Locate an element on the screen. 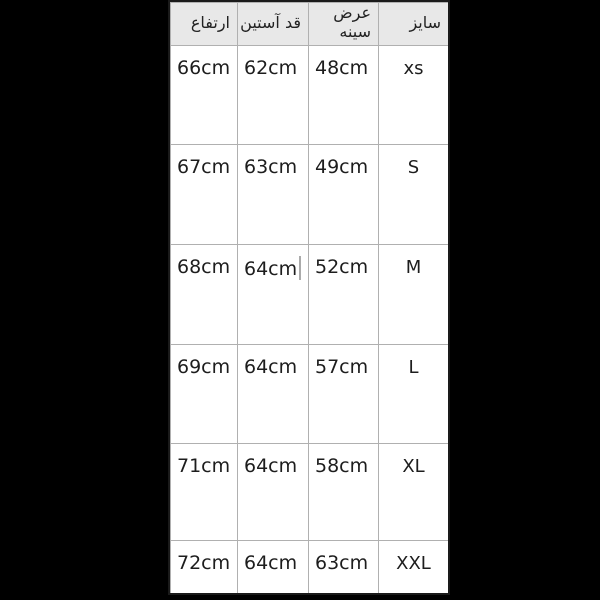 The image size is (600, 600). table-row-m: M 52cm 64cm 68cm is located at coordinates (309, 294).